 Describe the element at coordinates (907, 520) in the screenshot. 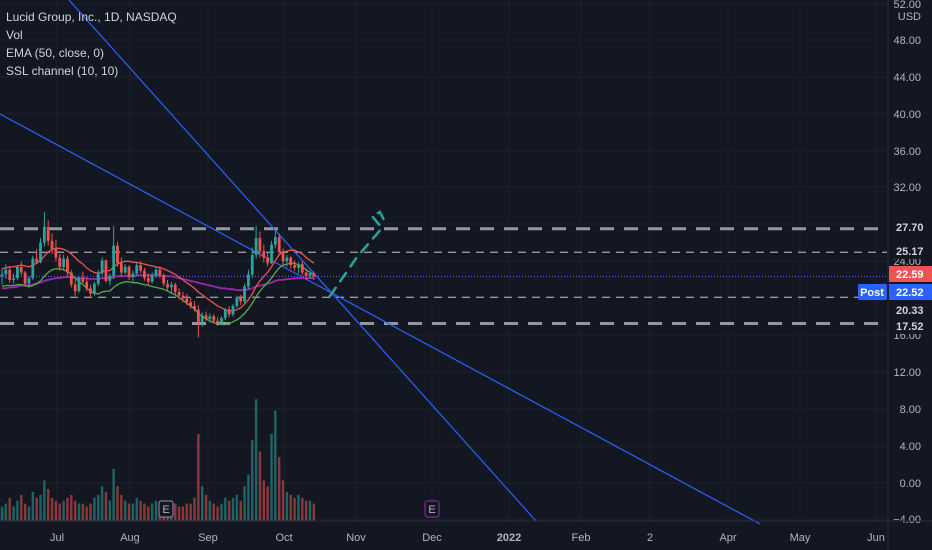

I see `y-tick-label: −4.00` at that location.